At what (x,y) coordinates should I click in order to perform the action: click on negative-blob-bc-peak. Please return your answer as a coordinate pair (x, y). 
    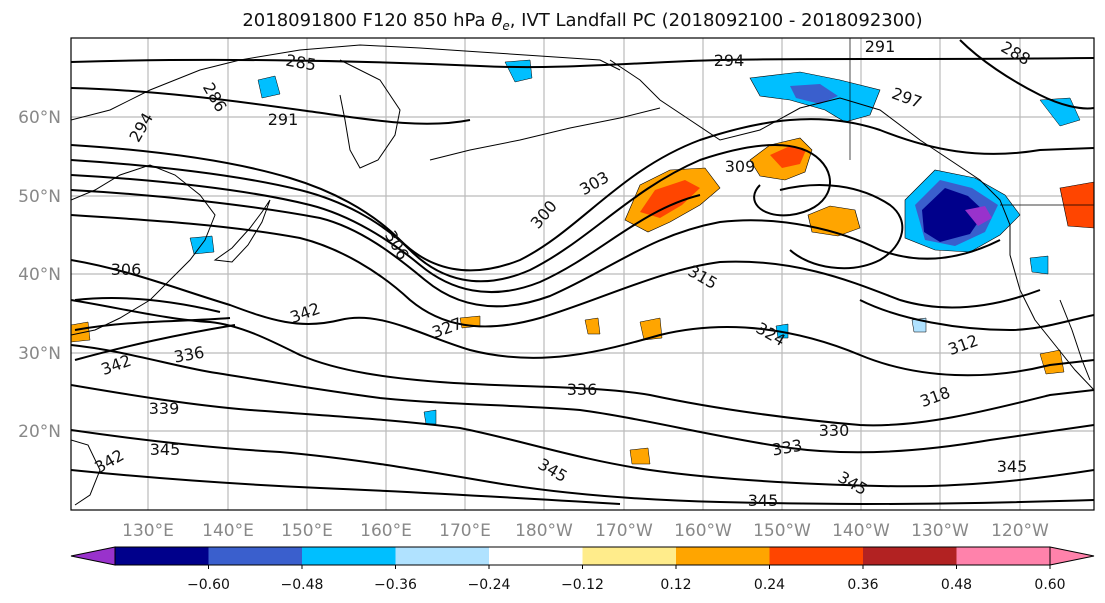
    Looking at the image, I should click on (978, 216).